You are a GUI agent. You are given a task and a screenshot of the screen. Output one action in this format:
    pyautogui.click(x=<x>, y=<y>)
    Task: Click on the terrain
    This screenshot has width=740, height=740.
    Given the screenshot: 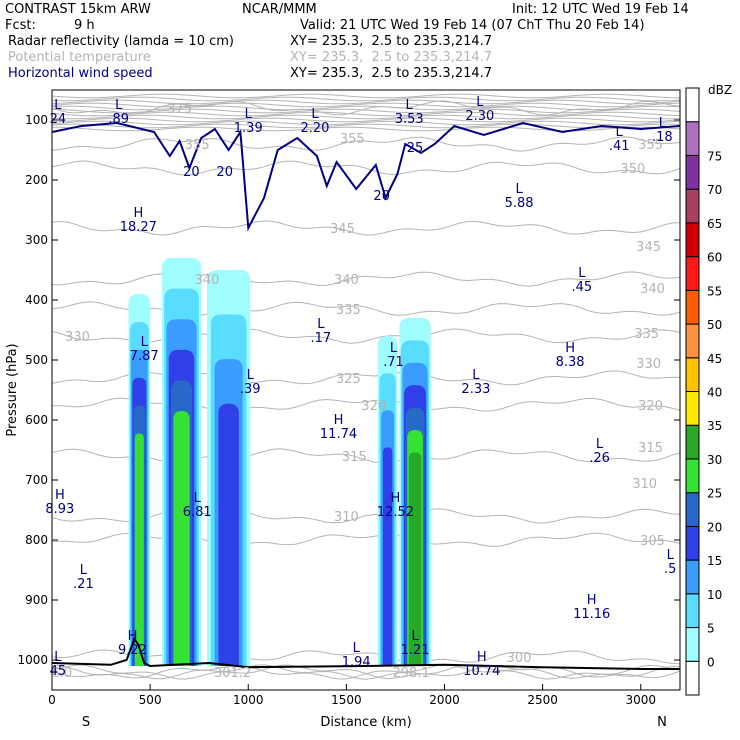 What is the action you would take?
    pyautogui.click(x=366, y=653)
    